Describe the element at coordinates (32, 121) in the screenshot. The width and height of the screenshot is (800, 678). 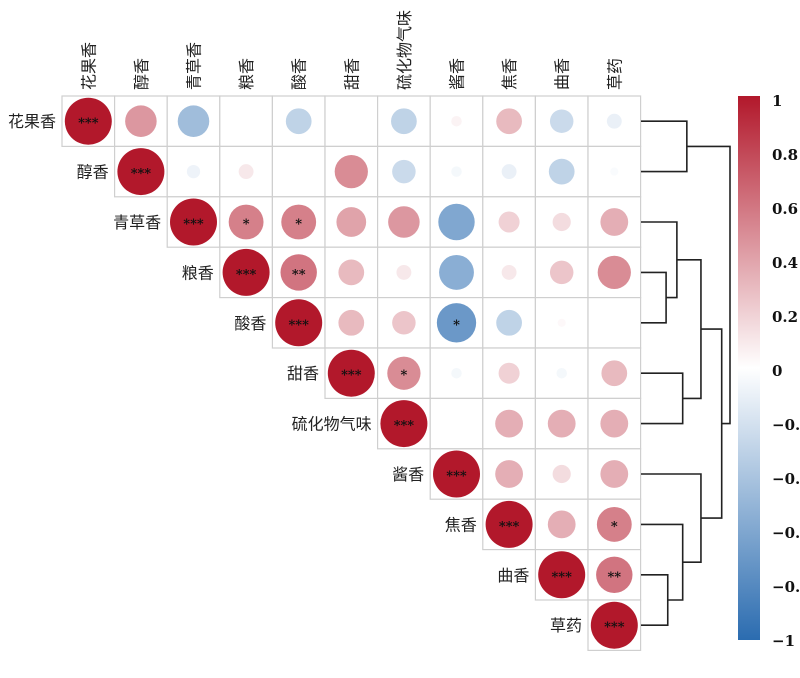
I see `row-label: 花果香` at that location.